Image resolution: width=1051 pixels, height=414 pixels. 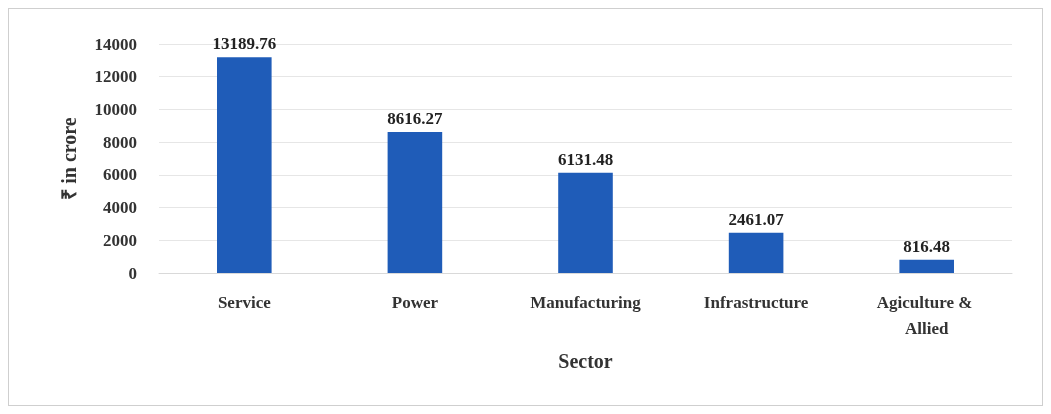 I want to click on y-tick-label: 12000, so click(x=115, y=77).